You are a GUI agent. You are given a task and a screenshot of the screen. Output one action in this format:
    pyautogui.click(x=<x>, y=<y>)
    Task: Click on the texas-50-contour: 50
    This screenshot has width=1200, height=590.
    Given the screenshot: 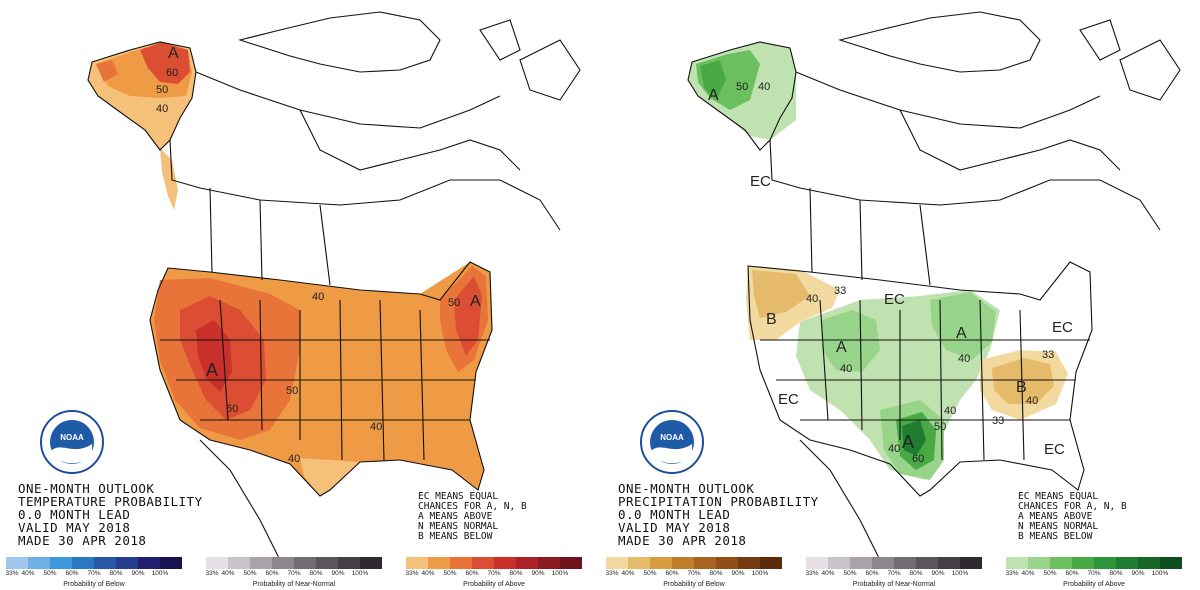 What is the action you would take?
    pyautogui.click(x=940, y=427)
    